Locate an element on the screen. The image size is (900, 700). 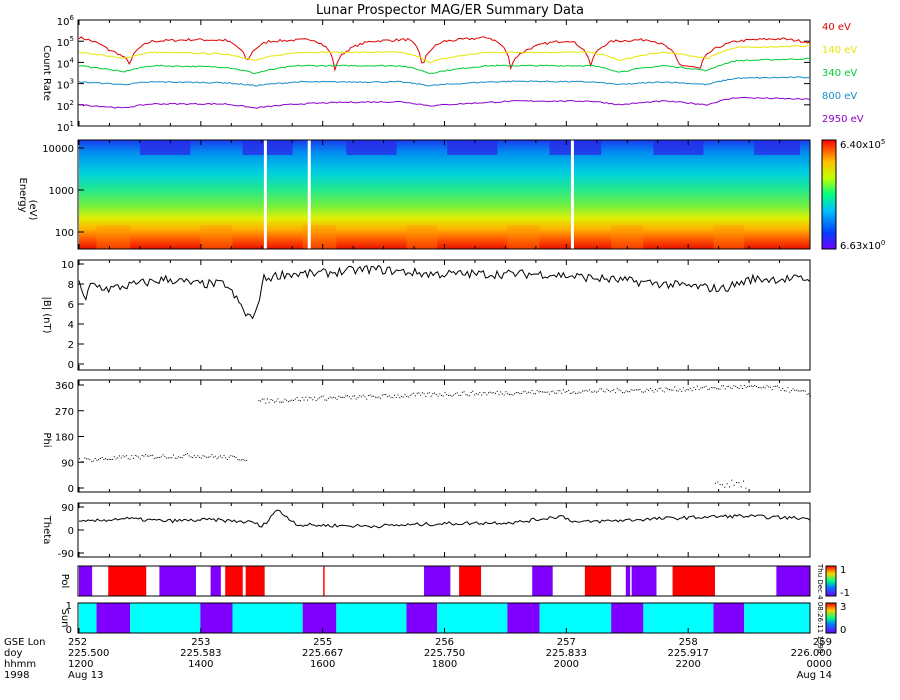
plot-timestamp: Thu Dec 4 08:26:11 1998 is located at coordinates (820, 608).